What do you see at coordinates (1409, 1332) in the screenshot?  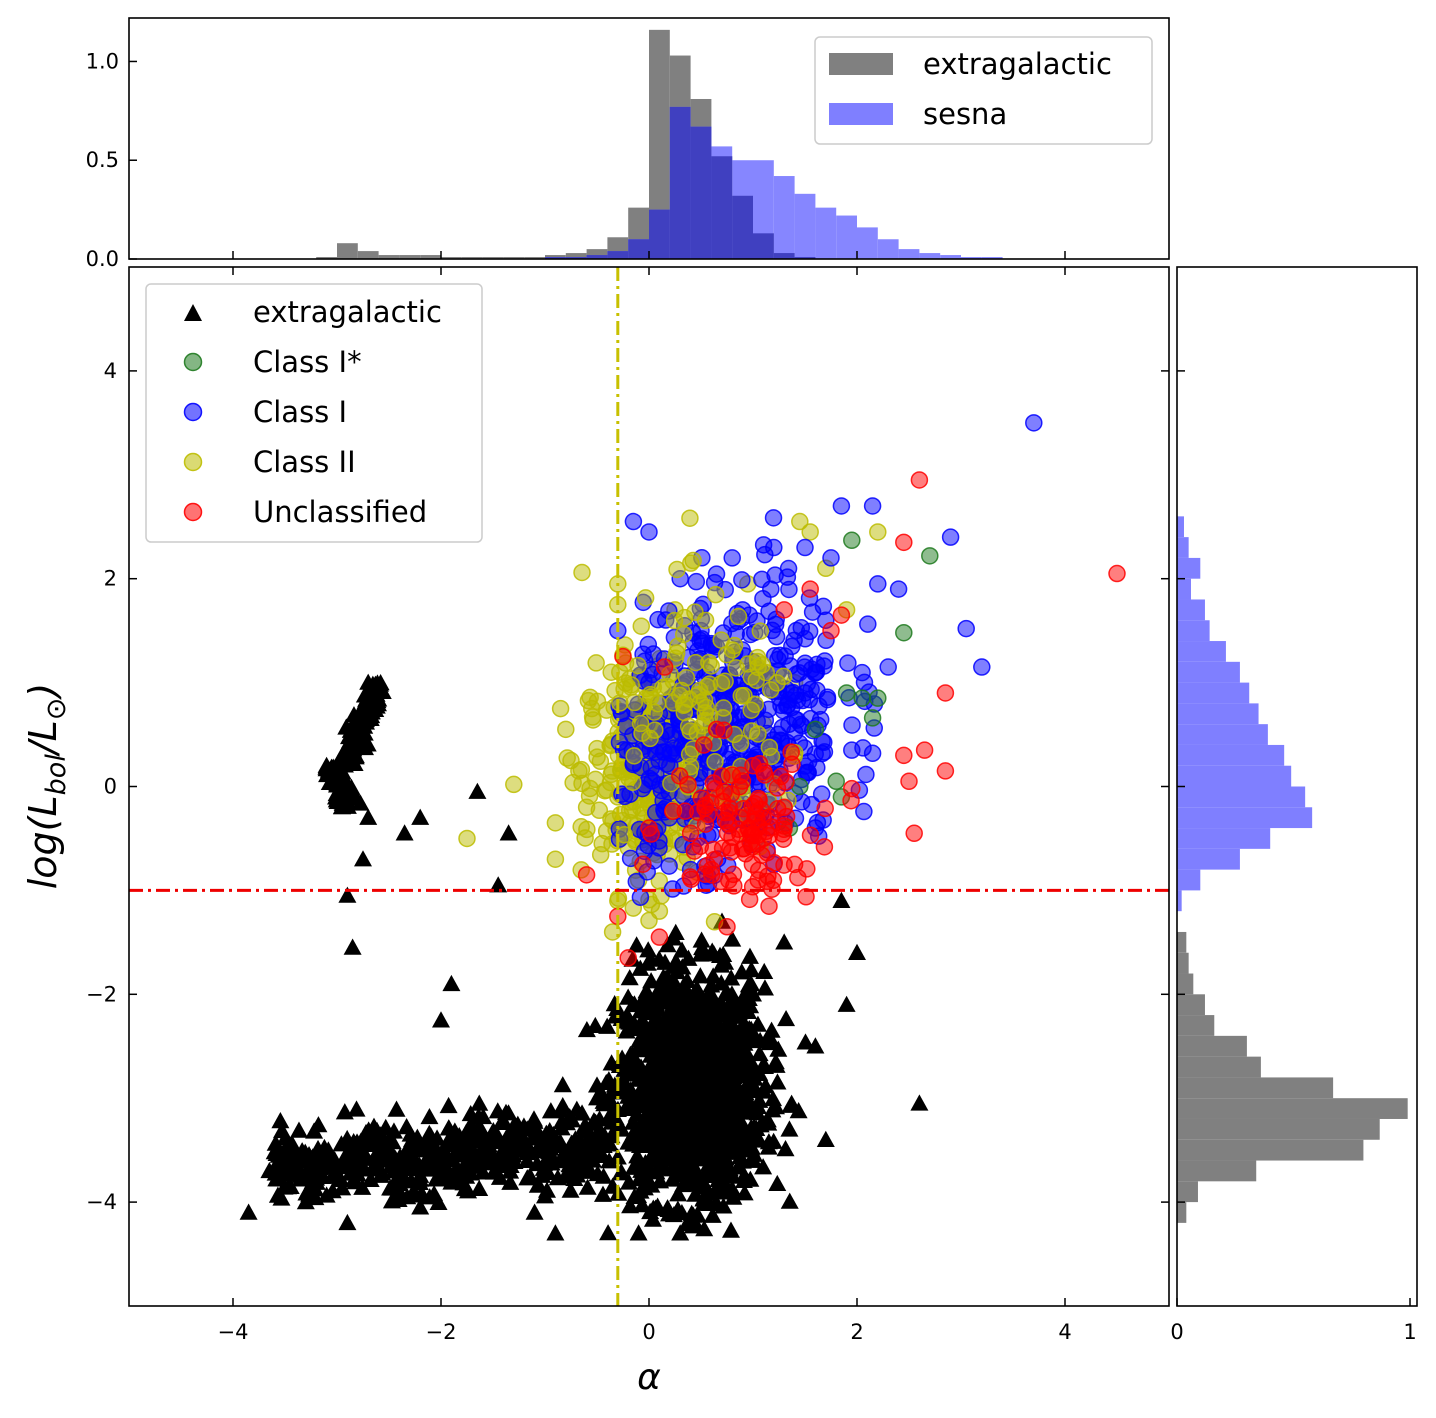 I see `right-xtick-label: 1` at bounding box center [1409, 1332].